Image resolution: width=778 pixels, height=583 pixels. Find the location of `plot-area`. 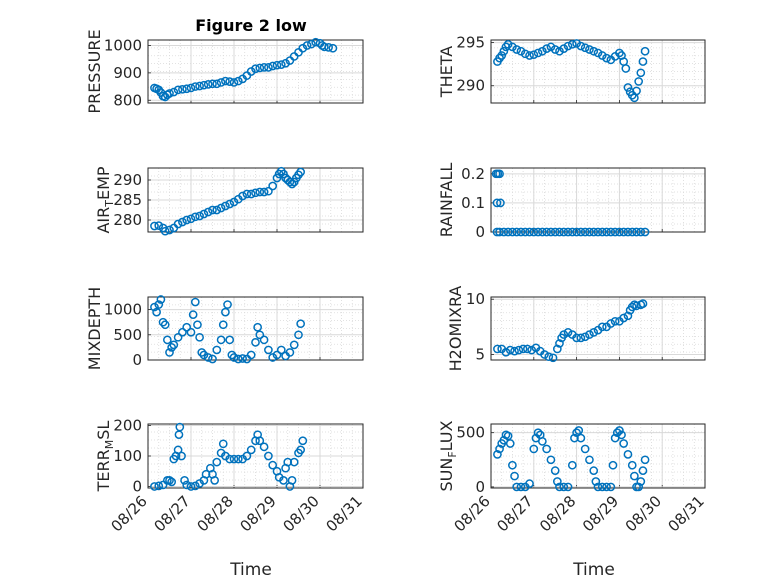

plot-area is located at coordinates (598, 456).